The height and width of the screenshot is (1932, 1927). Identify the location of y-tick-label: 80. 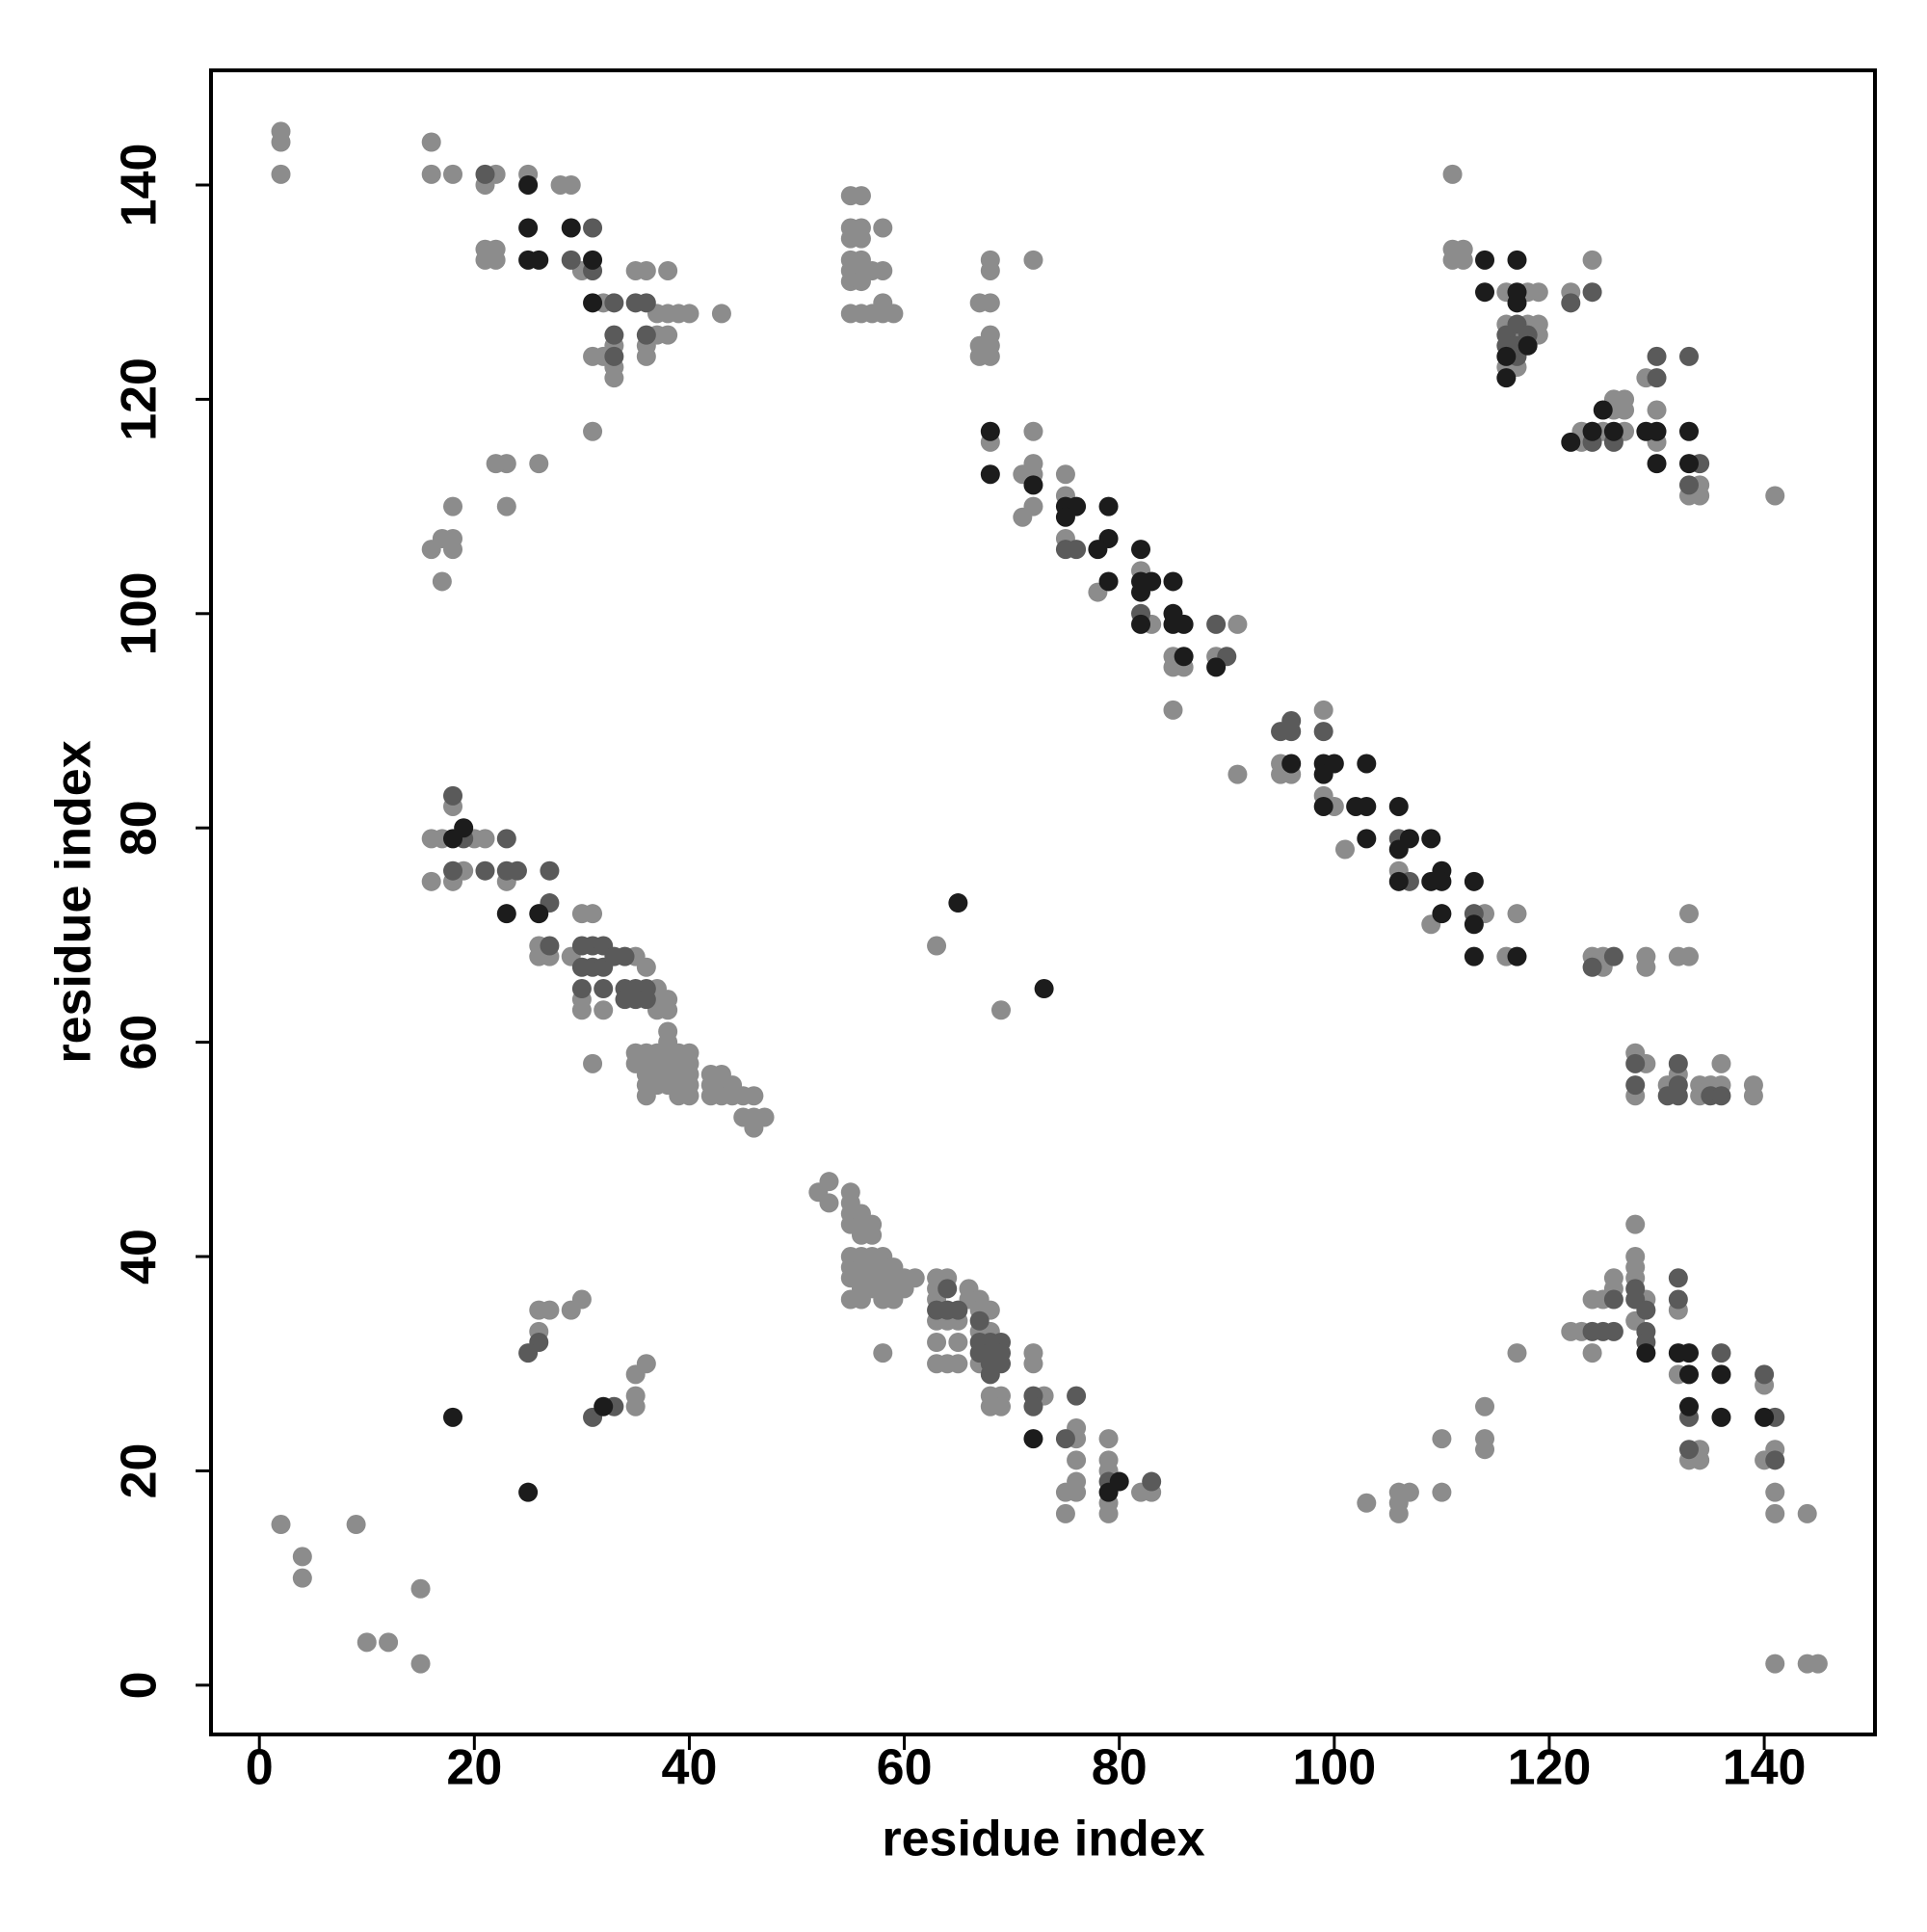
(140, 828).